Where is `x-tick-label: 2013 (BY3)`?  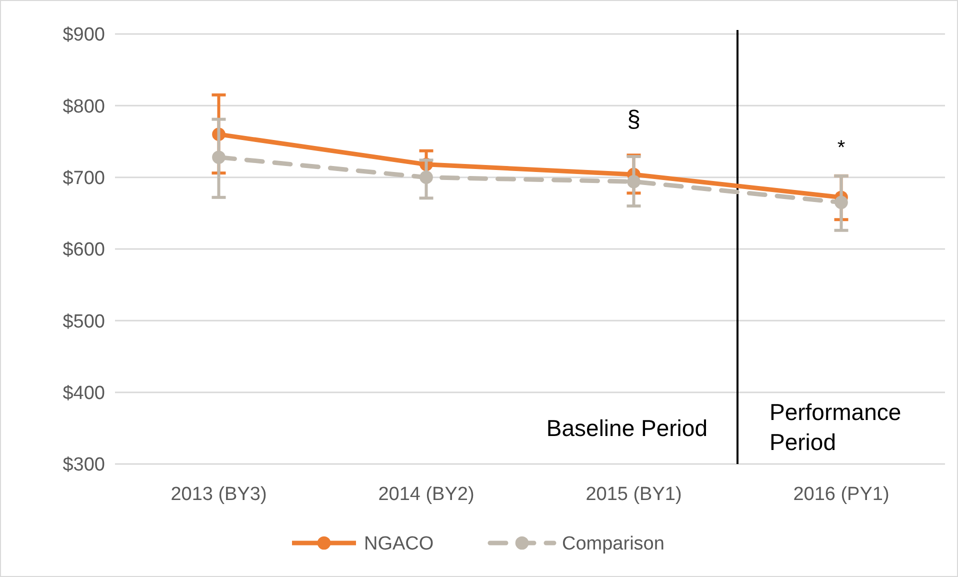 x-tick-label: 2013 (BY3) is located at coordinates (218, 494).